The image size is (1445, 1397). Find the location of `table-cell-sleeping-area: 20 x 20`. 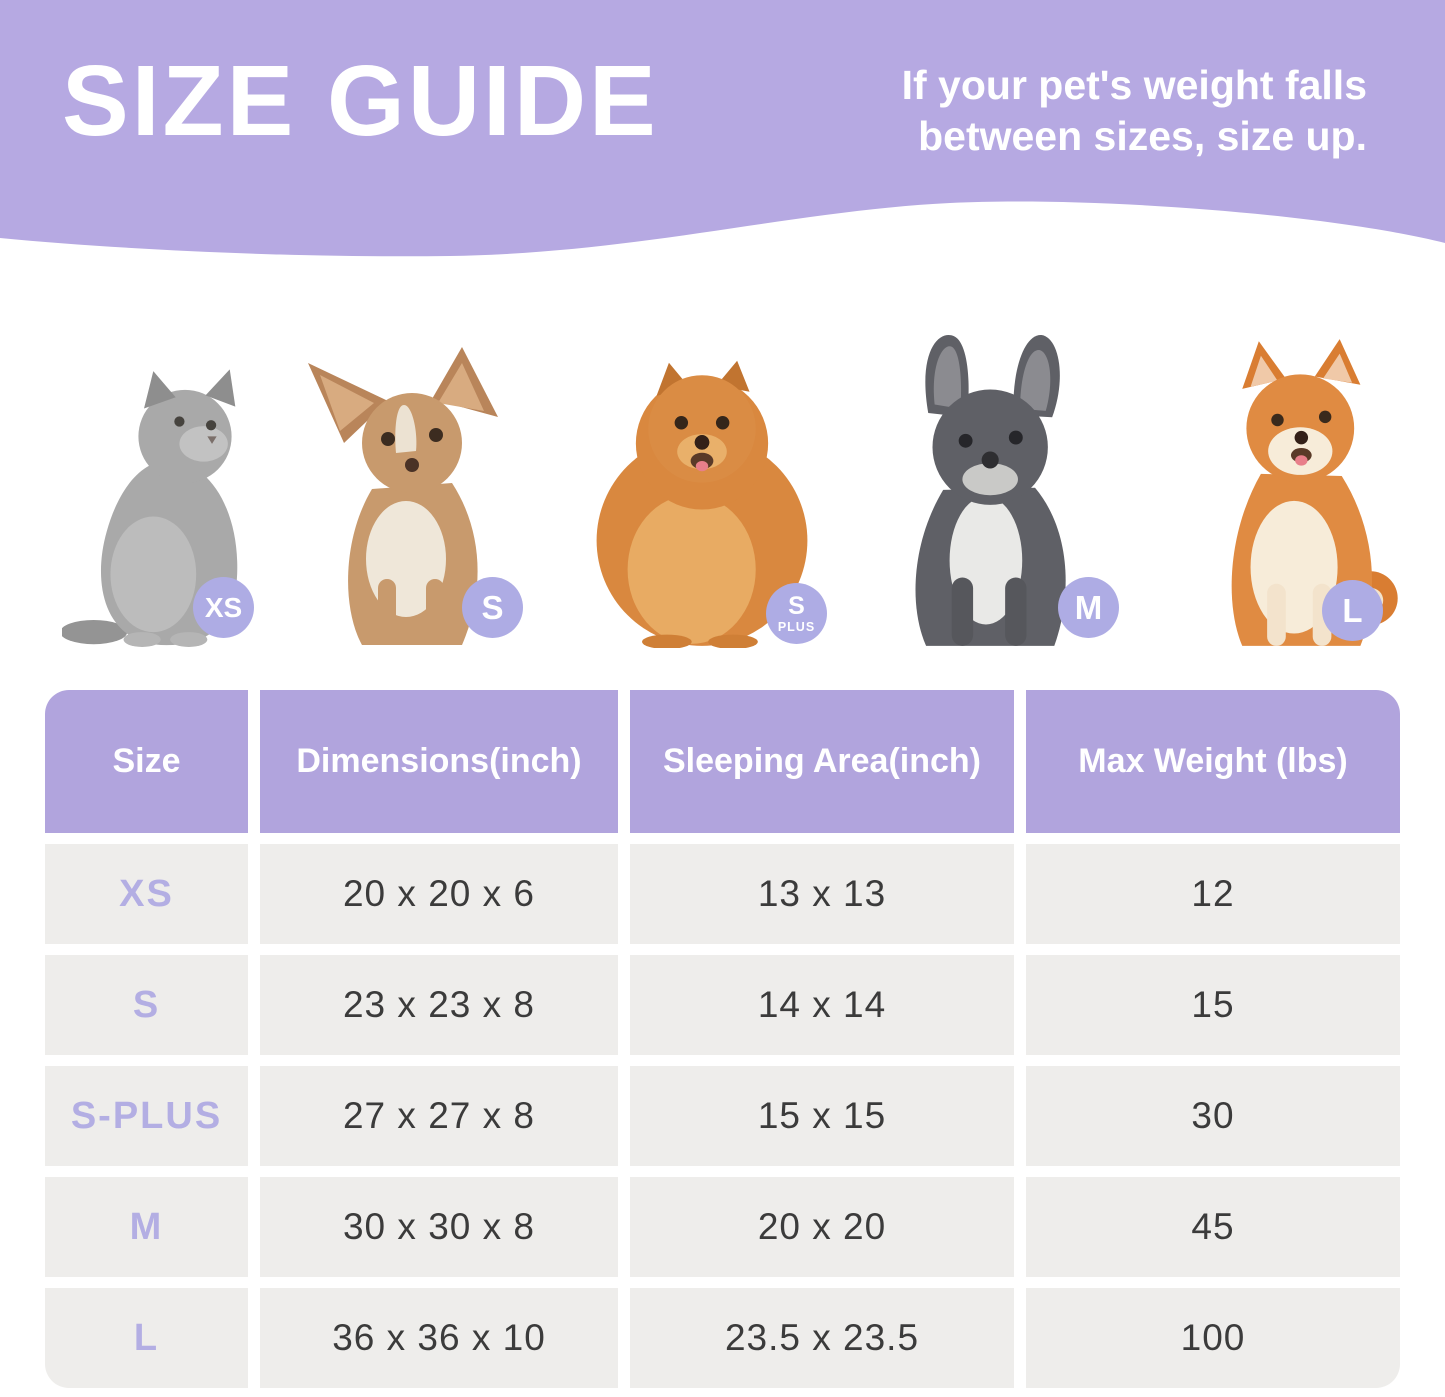

table-cell-sleeping-area: 20 x 20 is located at coordinates (822, 1227).